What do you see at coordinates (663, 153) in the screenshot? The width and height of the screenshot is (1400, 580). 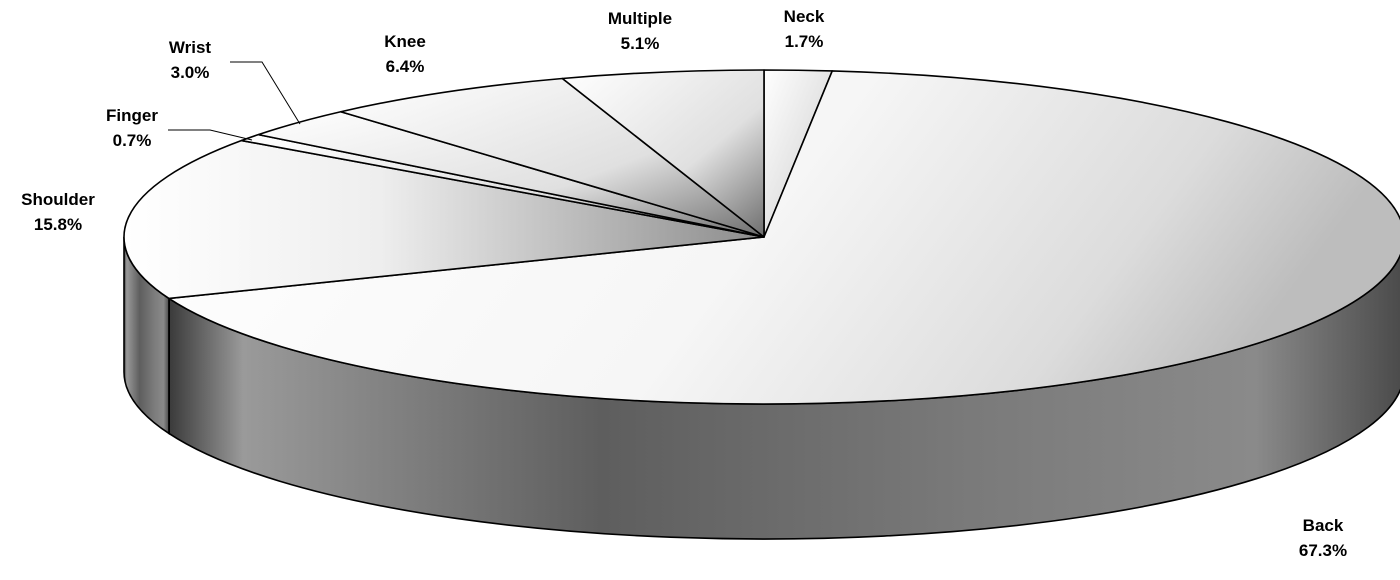 I see `pie-slice-multiple` at bounding box center [663, 153].